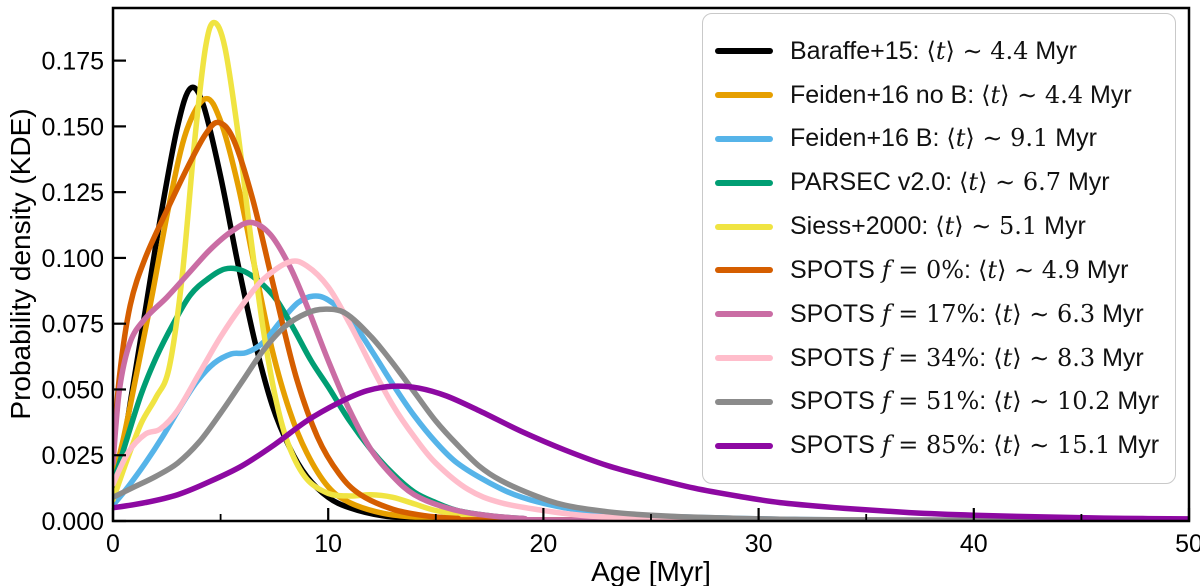 The width and height of the screenshot is (1200, 586). I want to click on legend-label-feiden16-b: Feiden+16 B: ⟨t⟩ ∼ 9.1 Myr, so click(943, 138).